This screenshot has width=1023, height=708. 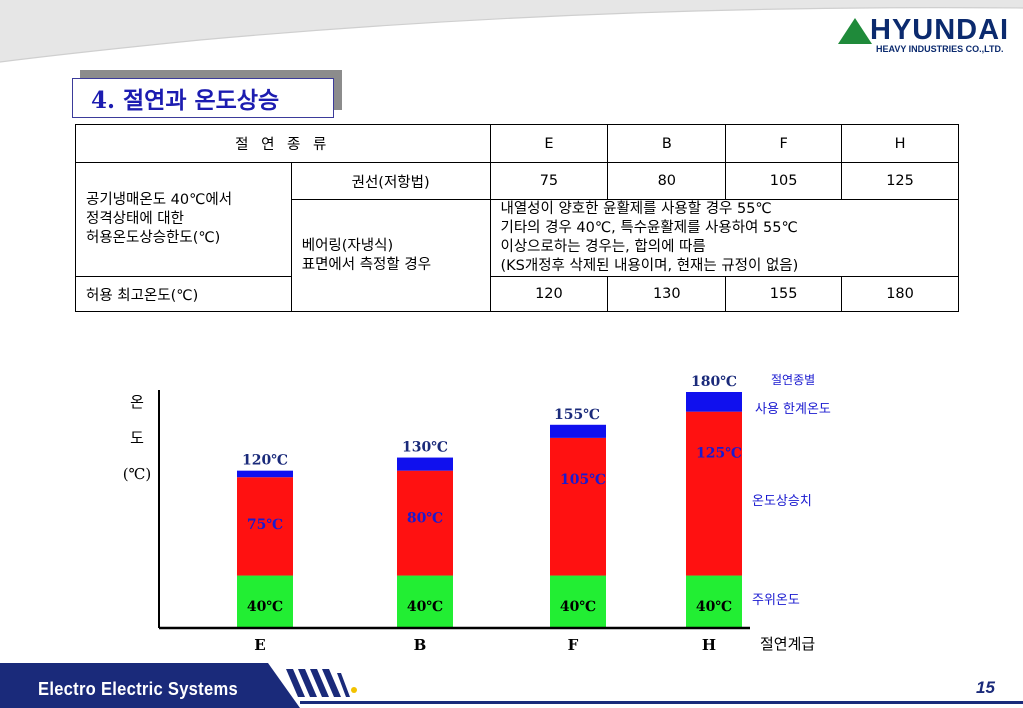 I want to click on max-temp-value-h: 180, so click(x=900, y=294).